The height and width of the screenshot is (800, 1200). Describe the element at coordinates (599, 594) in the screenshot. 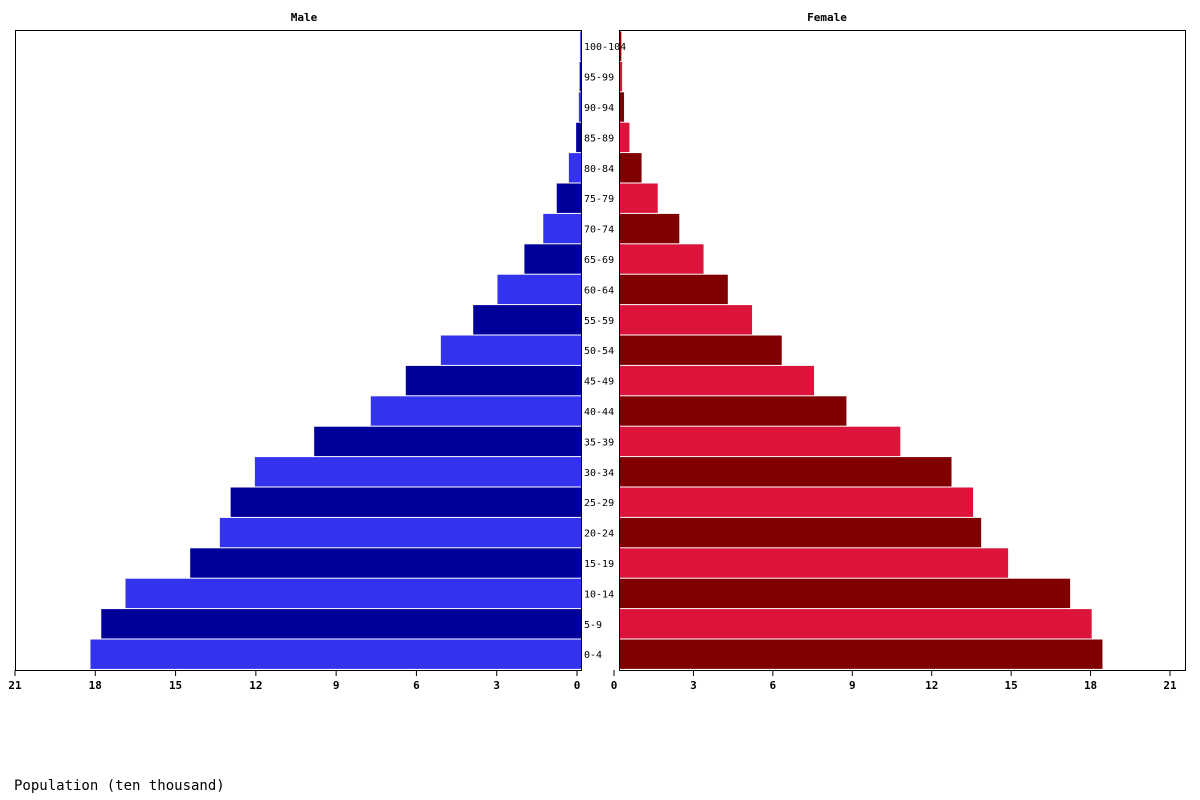

I see `age-label-10-14: 10-14` at that location.